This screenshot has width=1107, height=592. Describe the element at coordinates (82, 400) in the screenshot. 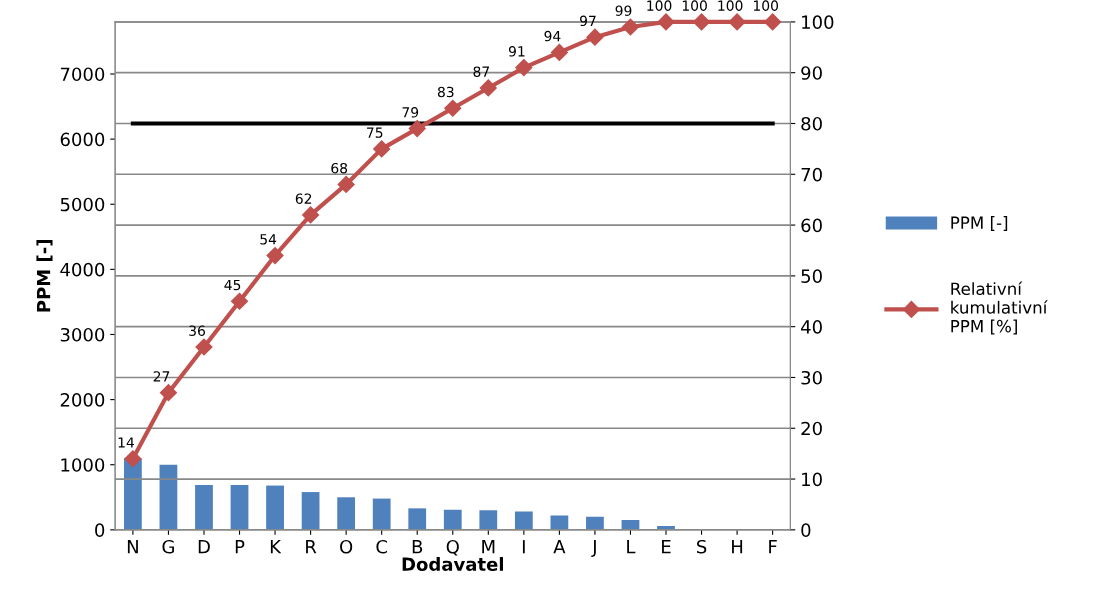

I see `y-tick-label: 2000` at that location.